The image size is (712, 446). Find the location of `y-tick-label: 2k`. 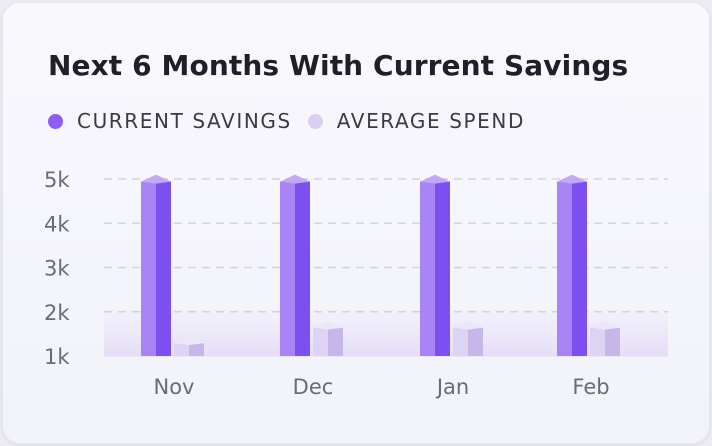

y-tick-label: 2k is located at coordinates (57, 313).